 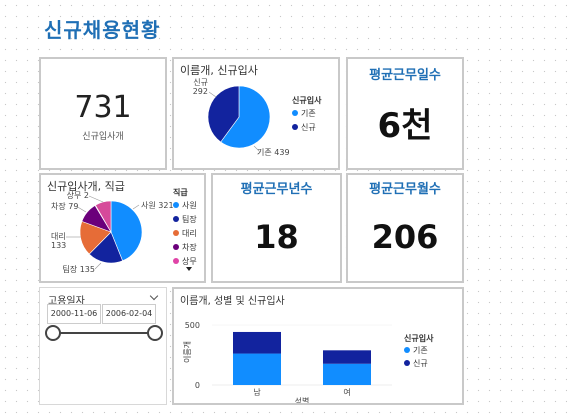 What do you see at coordinates (154, 296) in the screenshot?
I see `chevron-down-icon` at bounding box center [154, 296].